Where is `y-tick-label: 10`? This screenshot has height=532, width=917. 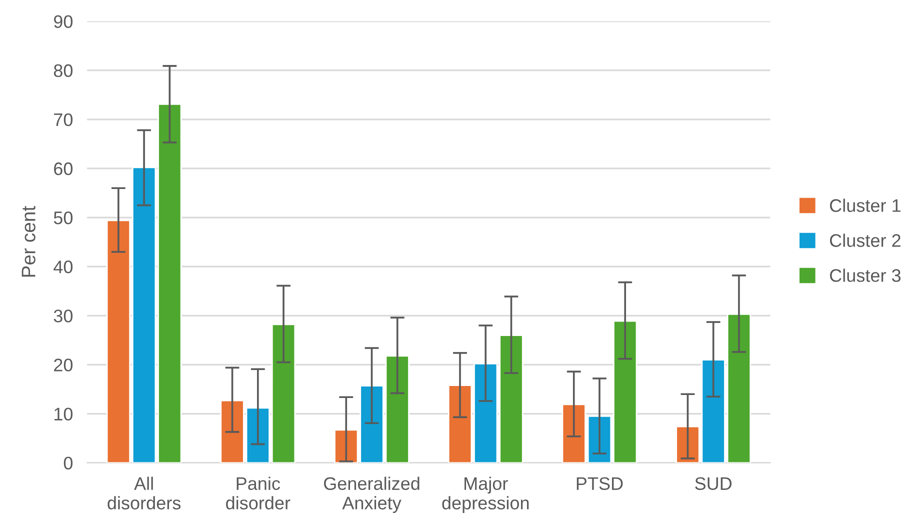 y-tick-label: 10 is located at coordinates (63, 414).